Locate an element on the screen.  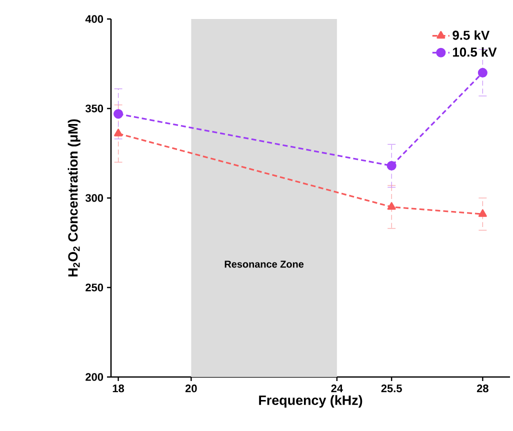
y-tick-label: 250 is located at coordinates (95, 288).